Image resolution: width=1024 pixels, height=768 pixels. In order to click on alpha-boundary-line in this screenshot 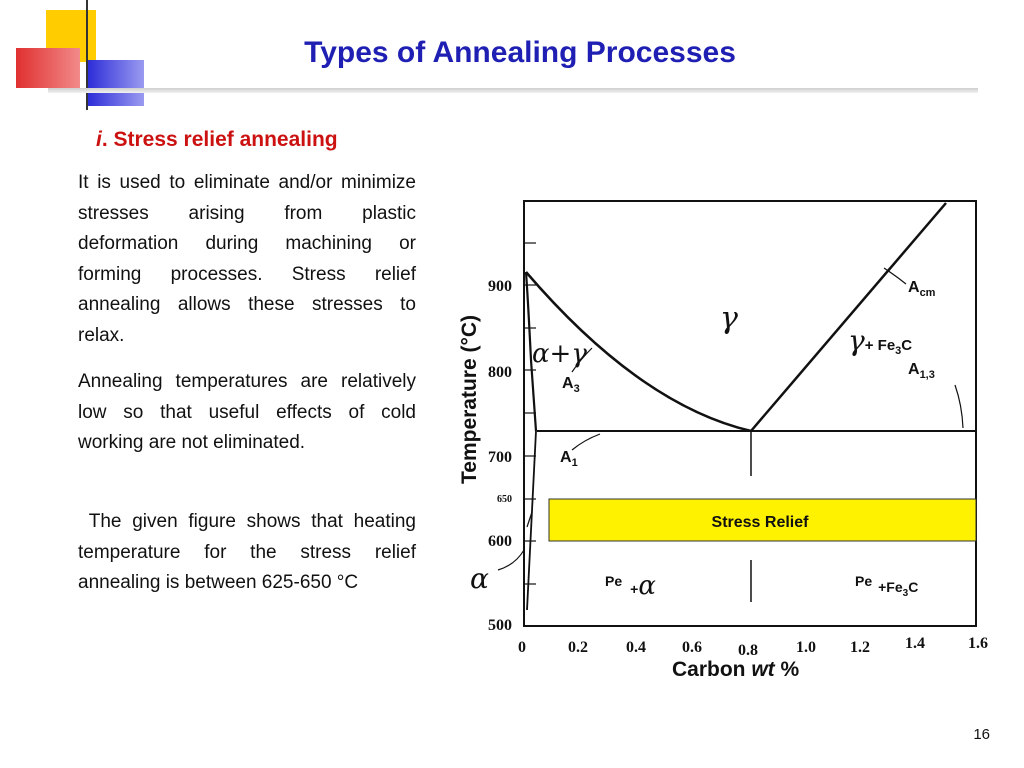, I will do `click(531, 351)`.